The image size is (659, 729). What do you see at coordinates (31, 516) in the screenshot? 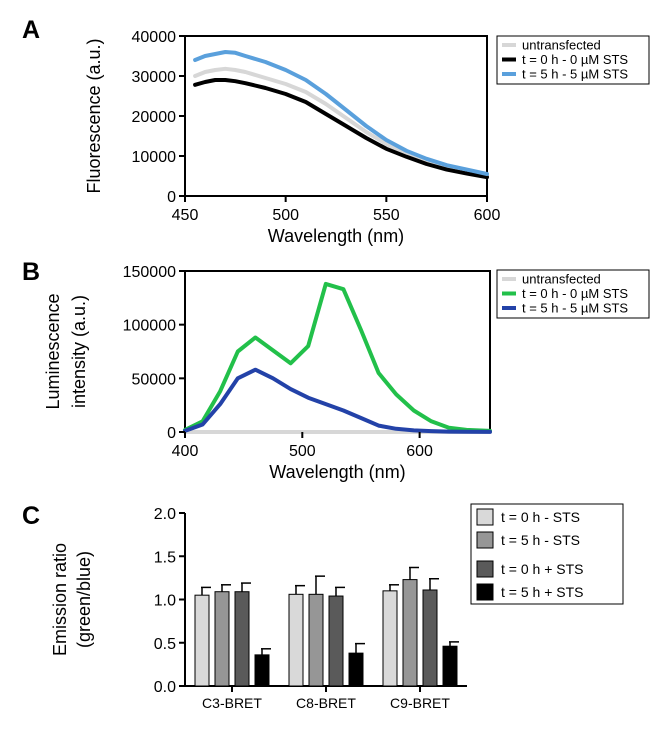
I see `panel-letter: C` at bounding box center [31, 516].